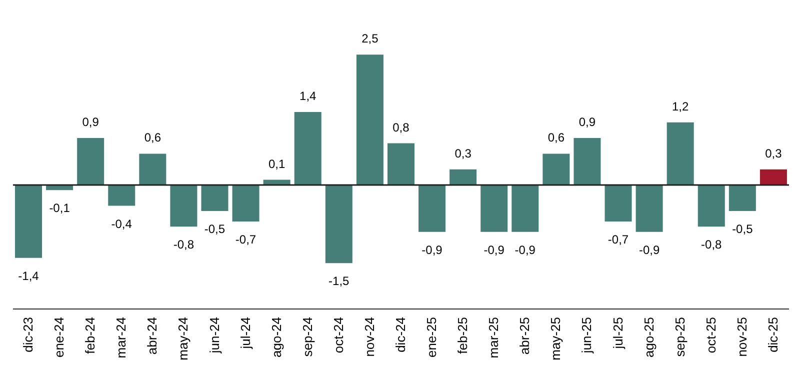 Image resolution: width=802 pixels, height=377 pixels. I want to click on x-tick-label: mar-24, so click(121, 337).